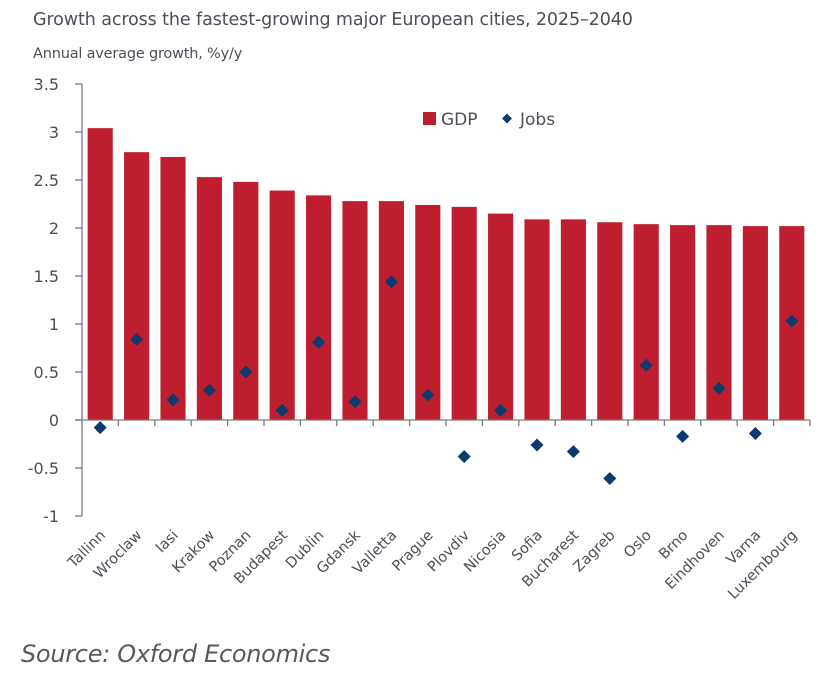 This screenshot has height=682, width=836. What do you see at coordinates (282, 305) in the screenshot?
I see `gdp-bar-budapest` at bounding box center [282, 305].